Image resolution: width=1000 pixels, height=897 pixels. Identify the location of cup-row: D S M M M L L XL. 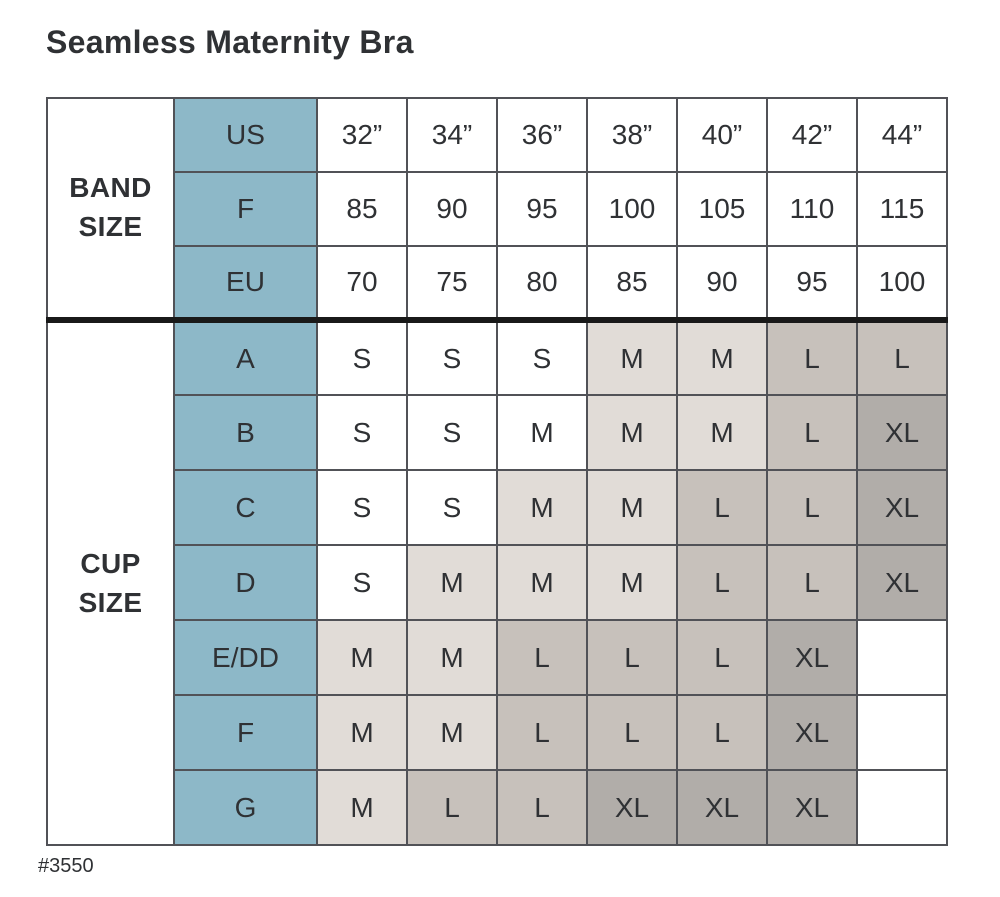
(497, 582).